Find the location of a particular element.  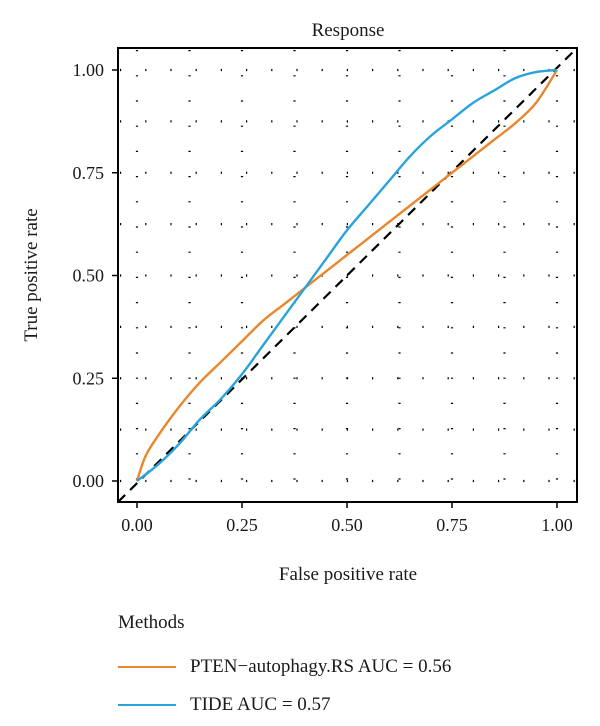

legend-item-pten: PTEN−autophagy.RS AUC = 0.56 is located at coordinates (284, 667).